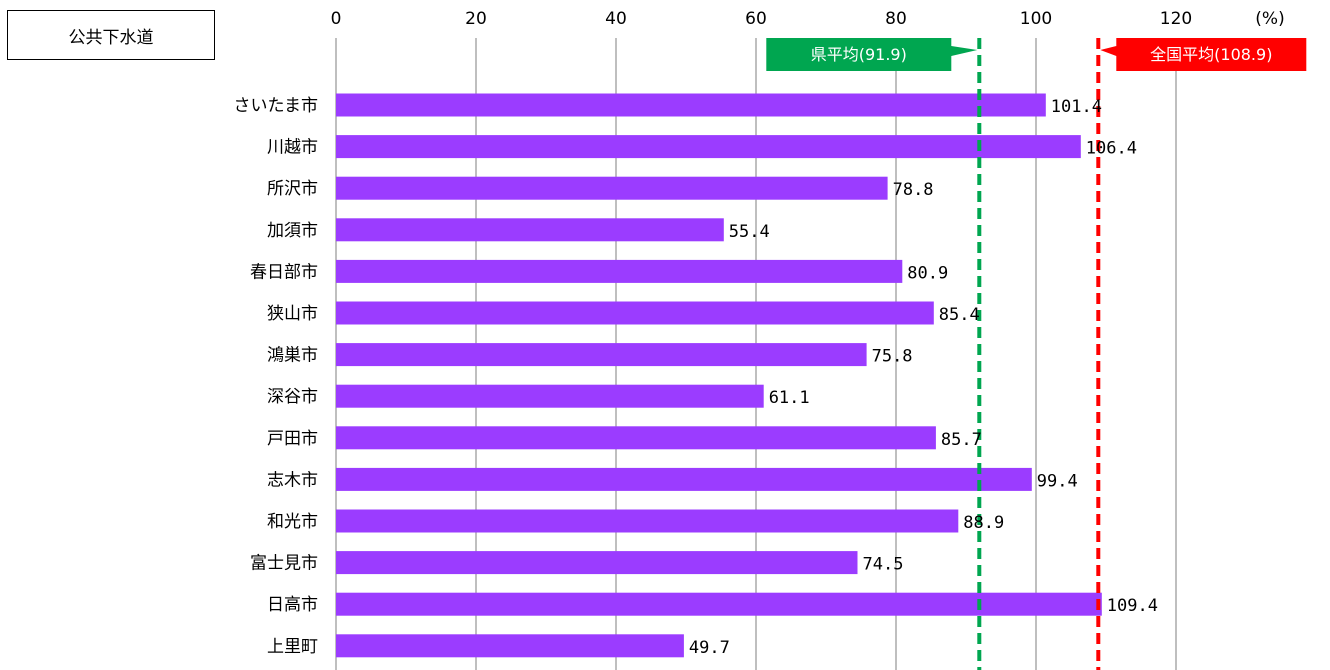  I want to click on chart-title: 公共下水道, so click(111, 37).